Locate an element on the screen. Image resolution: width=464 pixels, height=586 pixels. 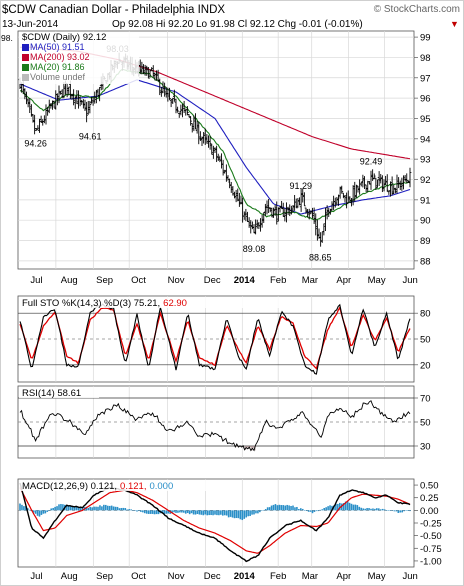
rsi-panel: 30 50 70 RSI(14) 58.61 is located at coordinates (224, 422).